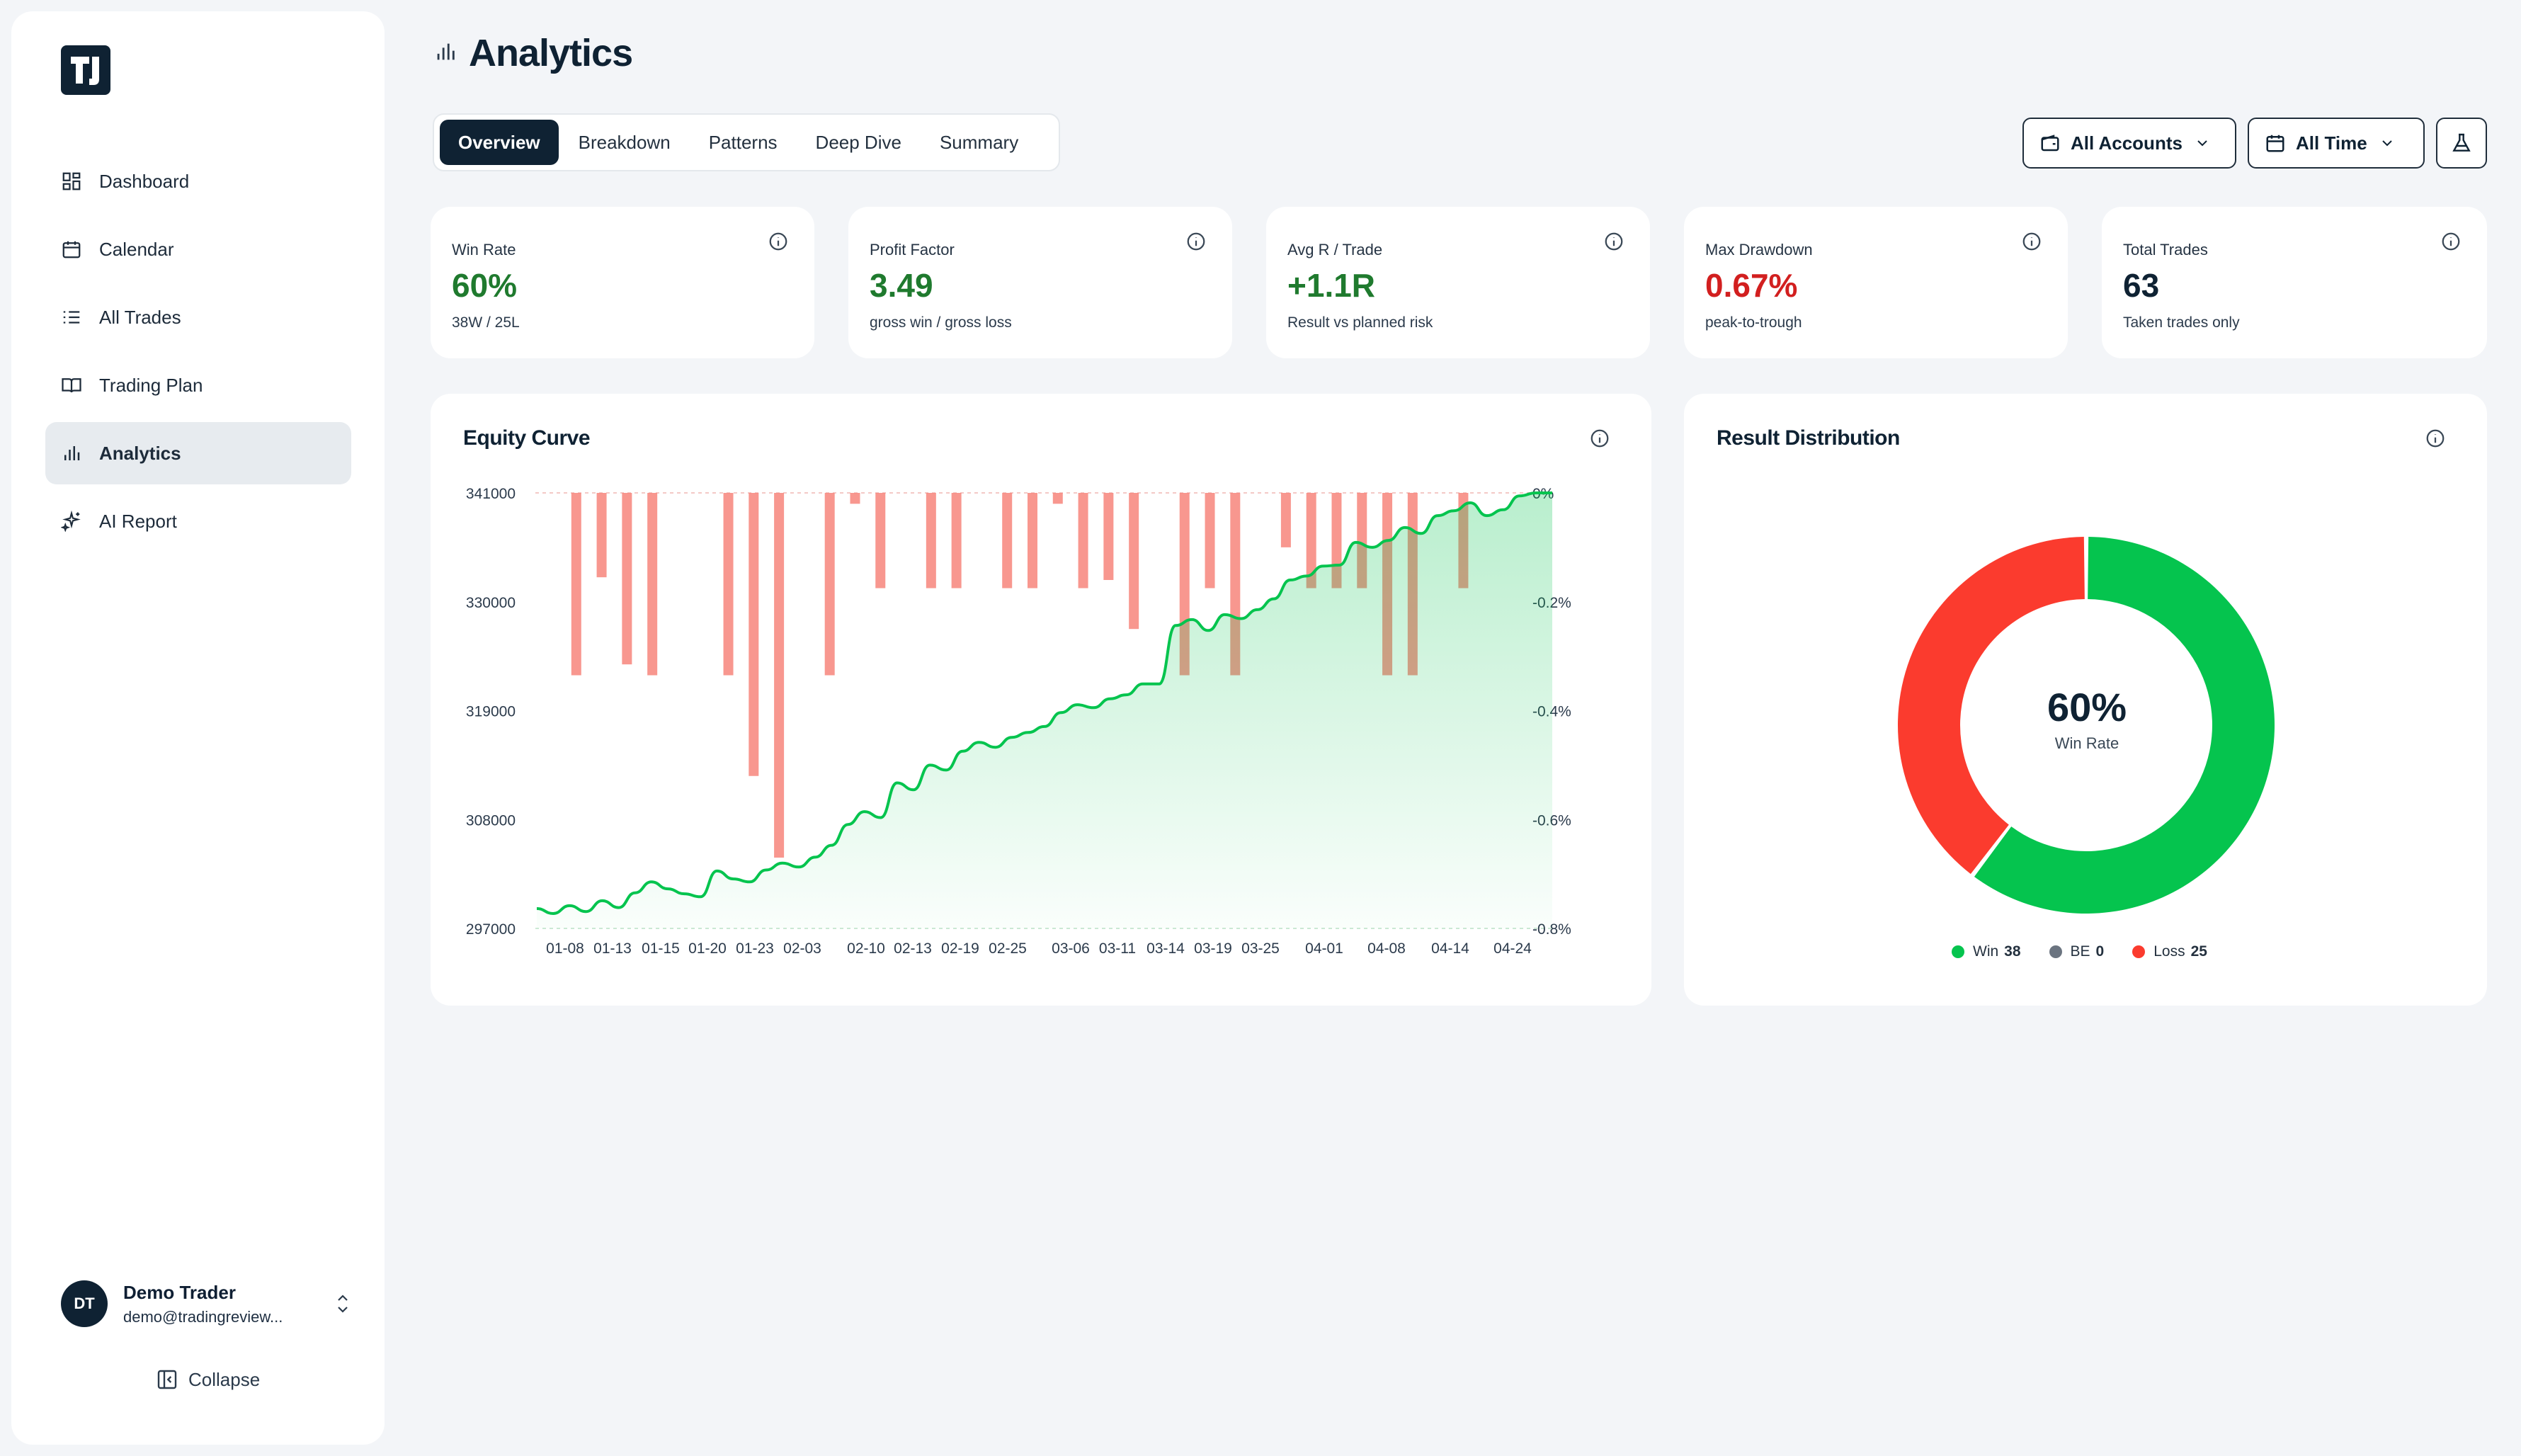 Image resolution: width=2521 pixels, height=1456 pixels. What do you see at coordinates (198, 249) in the screenshot?
I see `sidebar-item-calendar: Calendar` at bounding box center [198, 249].